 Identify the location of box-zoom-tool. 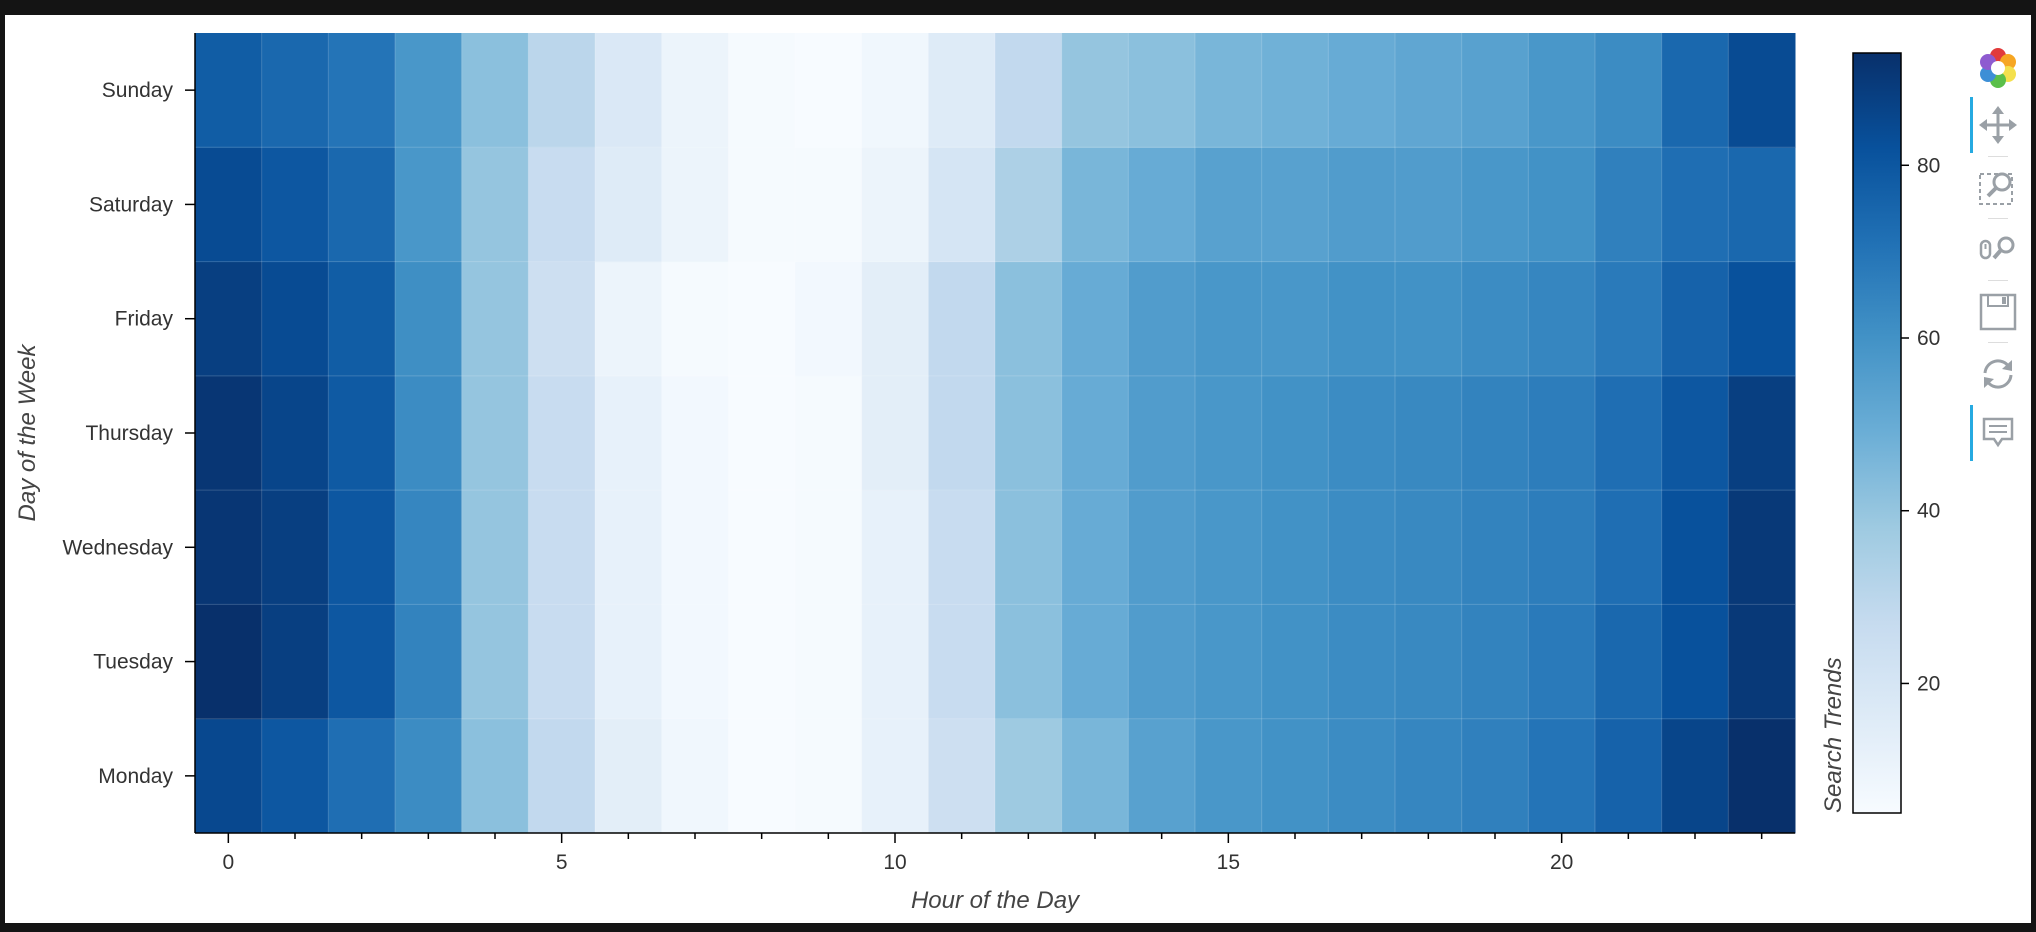
(1998, 188).